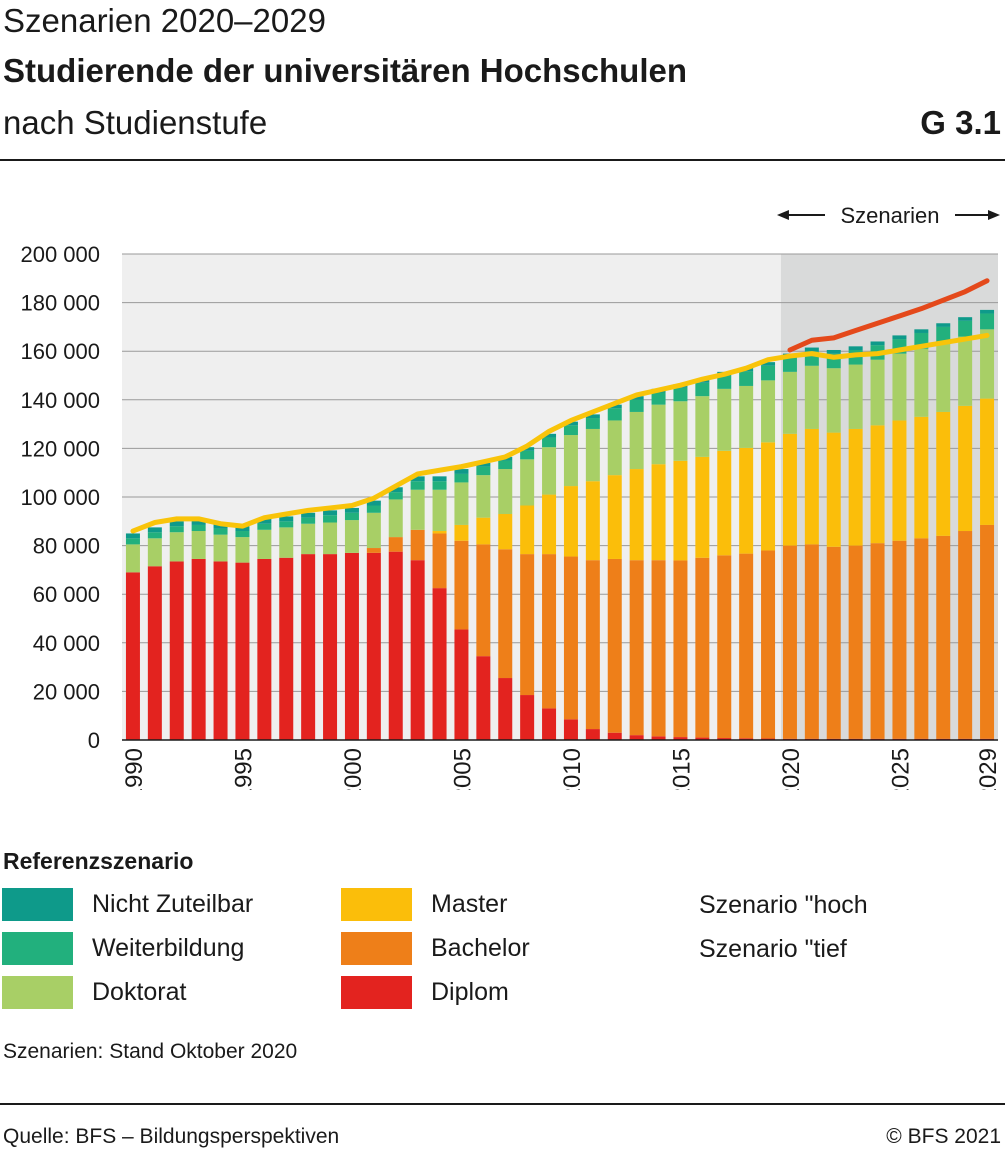 The width and height of the screenshot is (1005, 1152). What do you see at coordinates (960, 122) in the screenshot?
I see `chart-number: G 3.1` at bounding box center [960, 122].